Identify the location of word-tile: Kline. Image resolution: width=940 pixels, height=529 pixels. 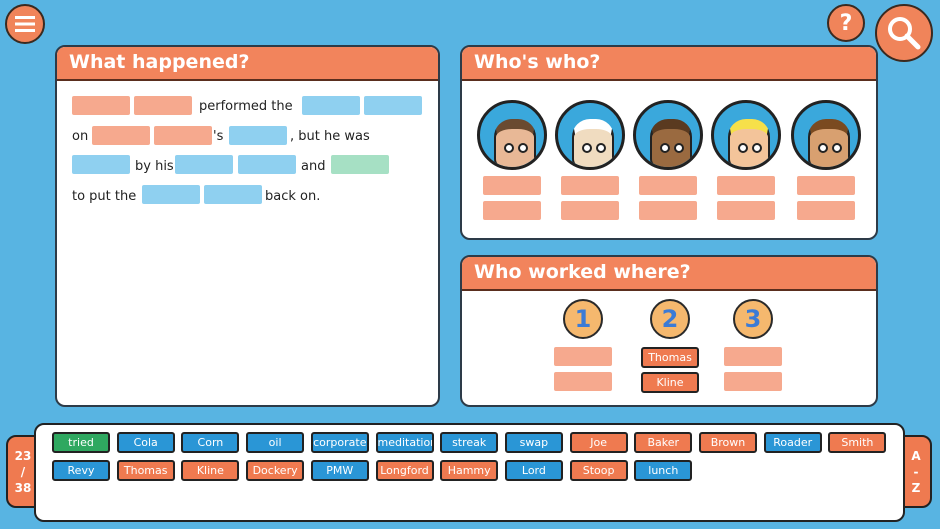
(210, 470).